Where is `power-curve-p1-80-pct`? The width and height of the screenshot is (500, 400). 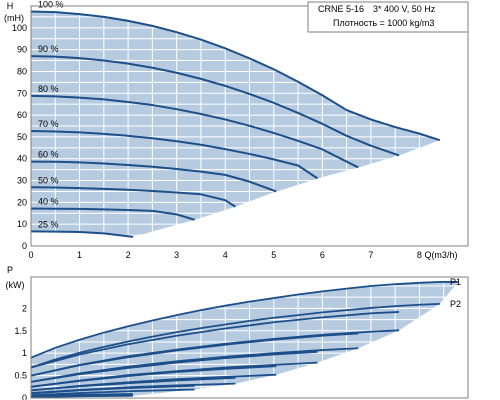
power-curve-p1-80-pct is located at coordinates (194, 354).